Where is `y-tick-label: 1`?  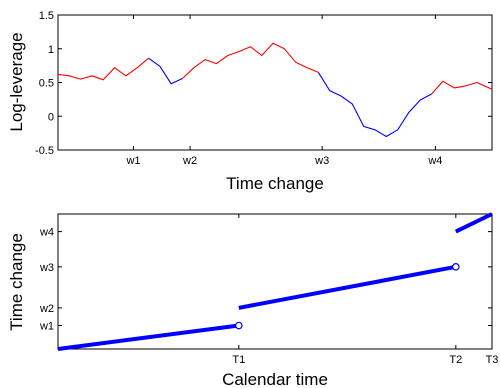 y-tick-label: 1 is located at coordinates (51, 50).